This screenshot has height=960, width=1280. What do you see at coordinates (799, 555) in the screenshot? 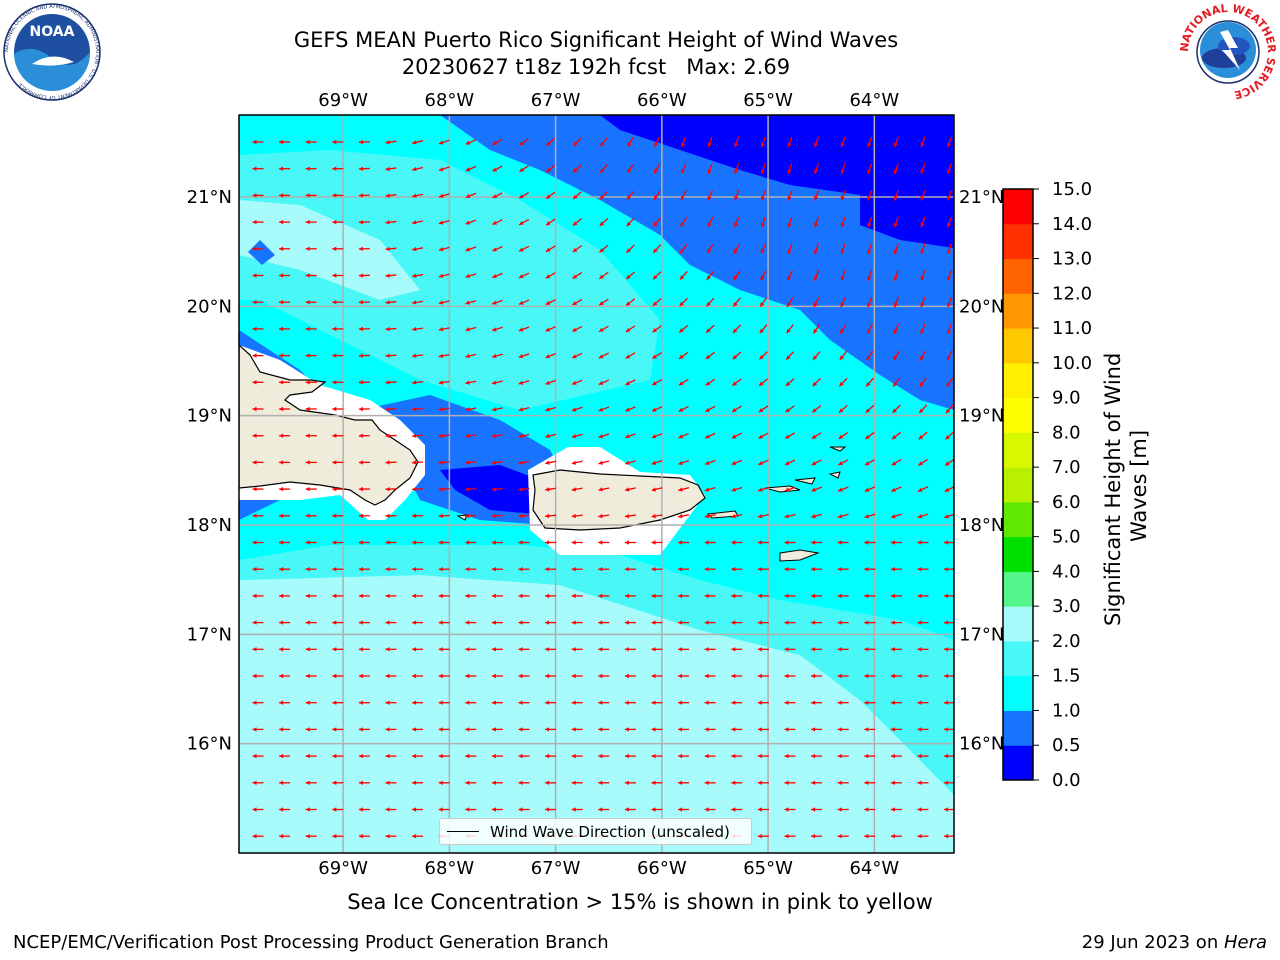
I see `land-st-croix` at bounding box center [799, 555].